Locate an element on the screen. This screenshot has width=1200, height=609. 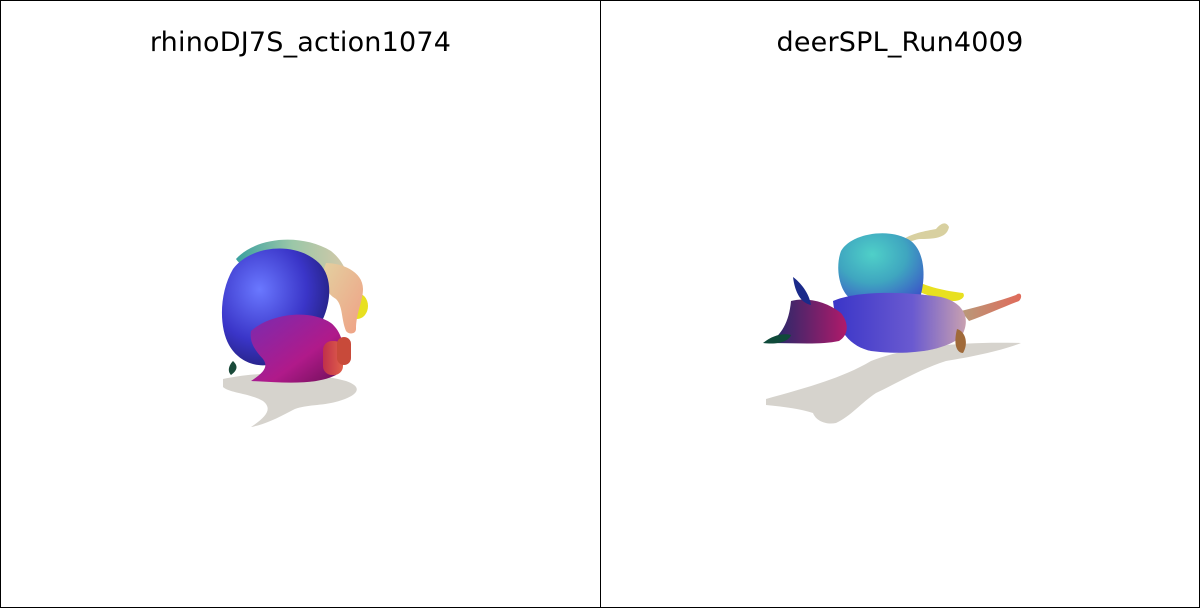
deer-shadow is located at coordinates (893, 383).